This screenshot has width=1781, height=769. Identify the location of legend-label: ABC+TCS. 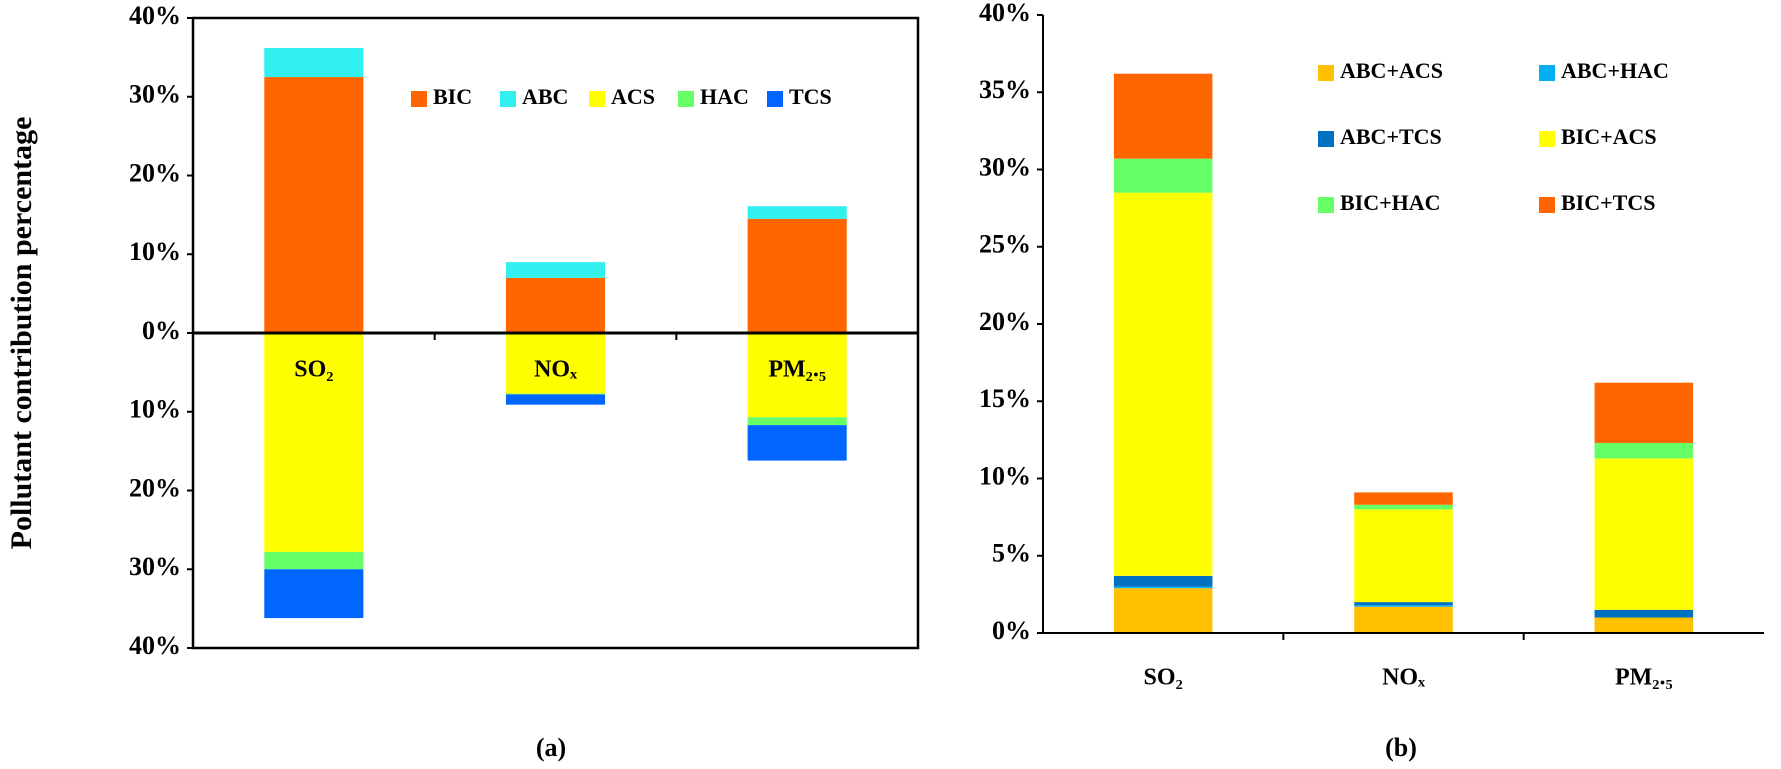
(1391, 136).